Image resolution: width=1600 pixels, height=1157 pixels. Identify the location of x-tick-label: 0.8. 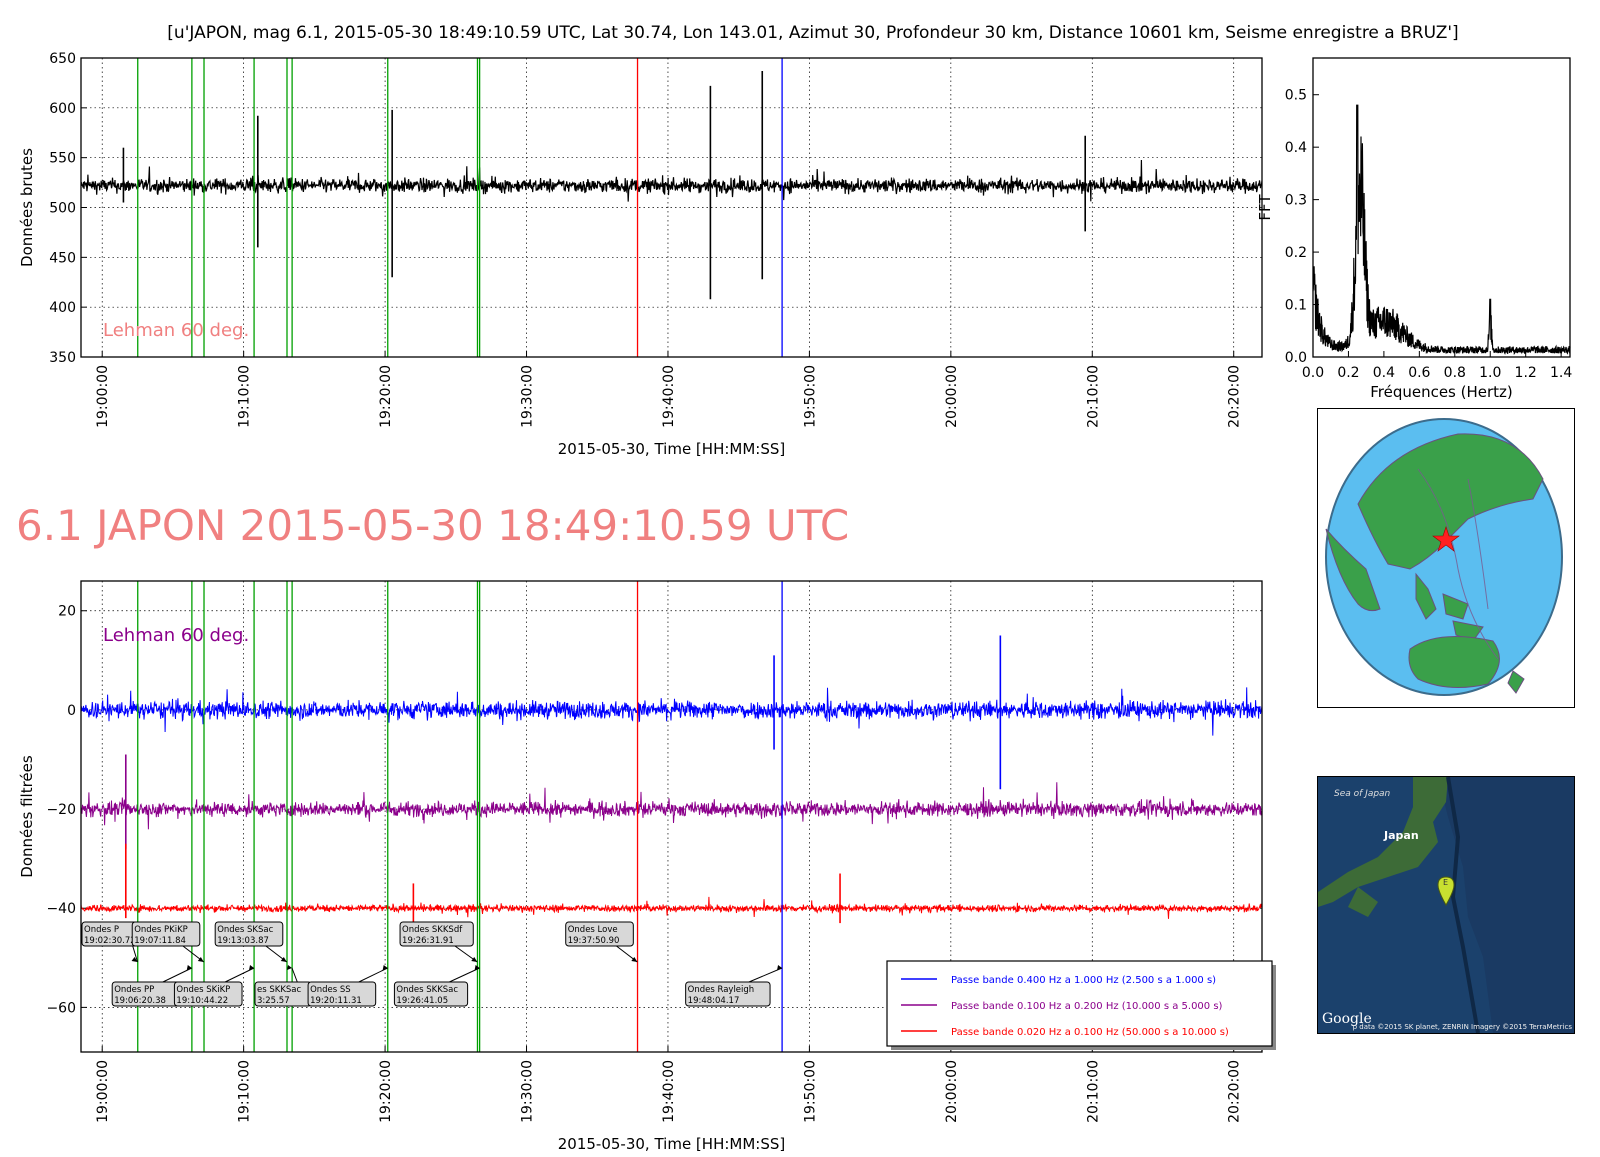
(1455, 373).